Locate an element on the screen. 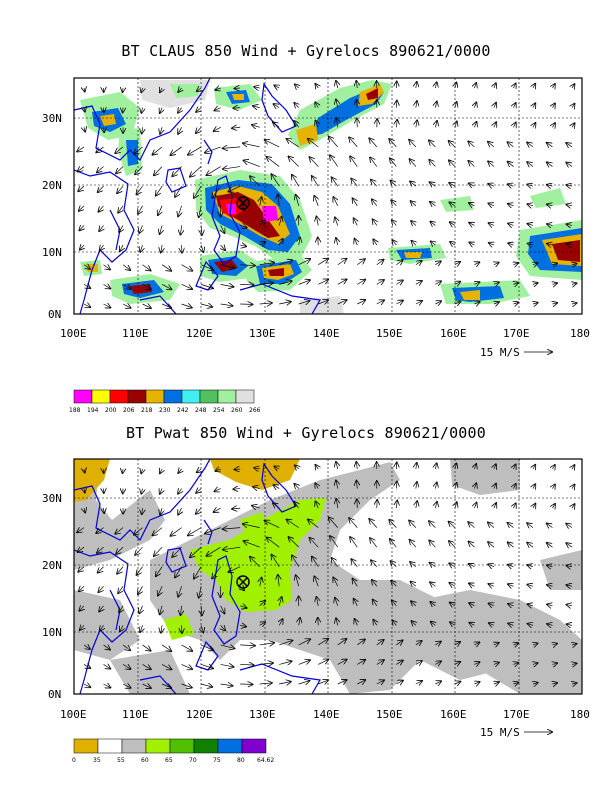  lat-label: 0N is located at coordinates (54, 314).